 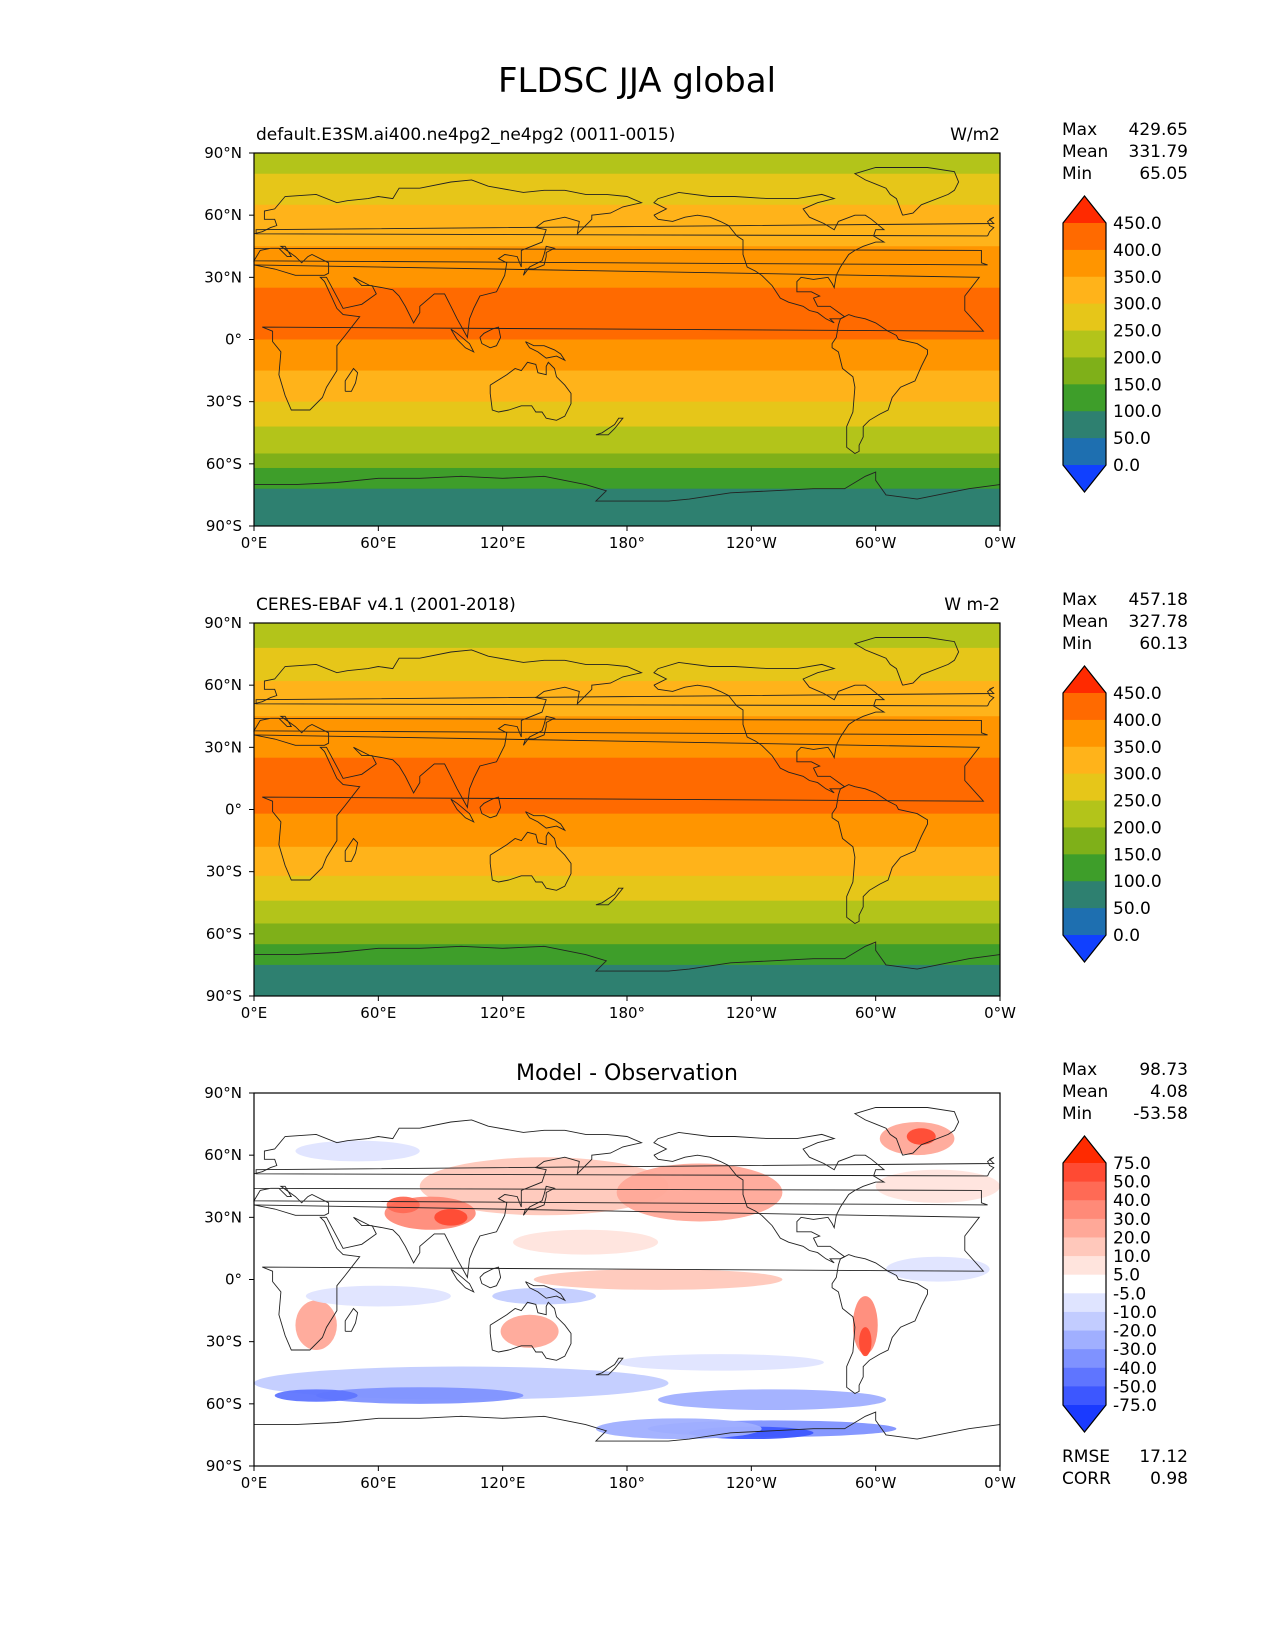 I want to click on colorbar-tick-label: -30.0, so click(x=1135, y=1350).